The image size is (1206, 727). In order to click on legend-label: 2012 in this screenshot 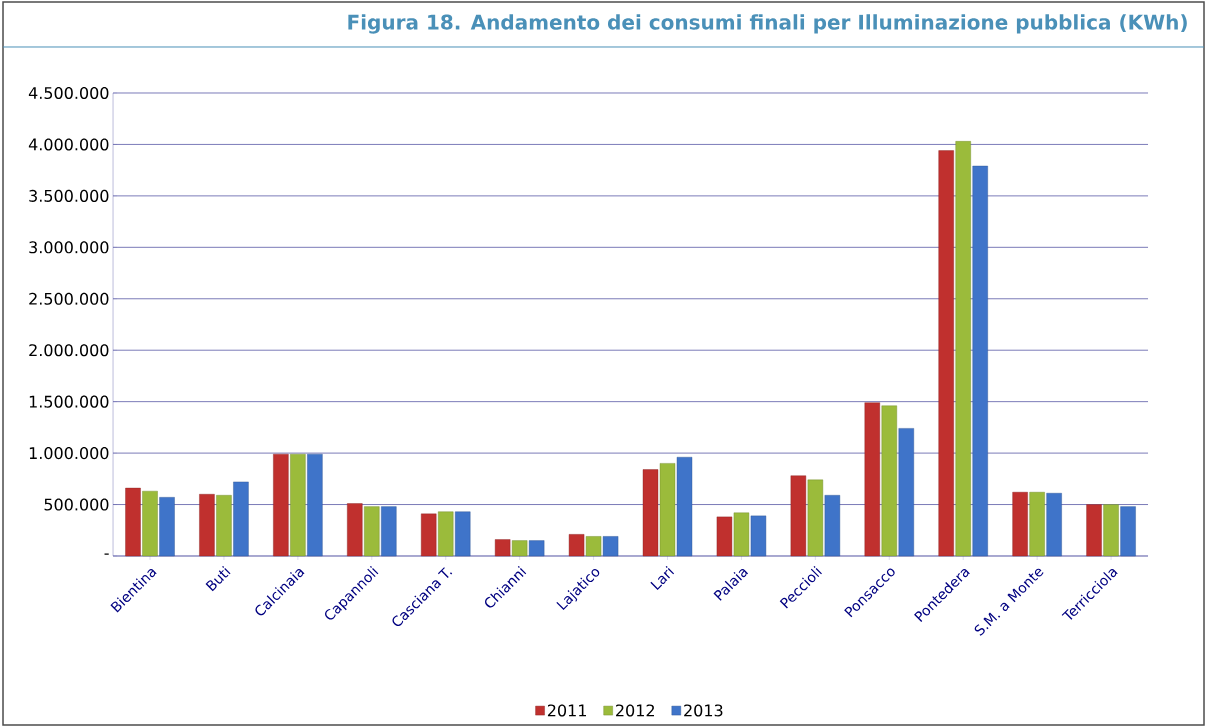, I will do `click(635, 710)`.